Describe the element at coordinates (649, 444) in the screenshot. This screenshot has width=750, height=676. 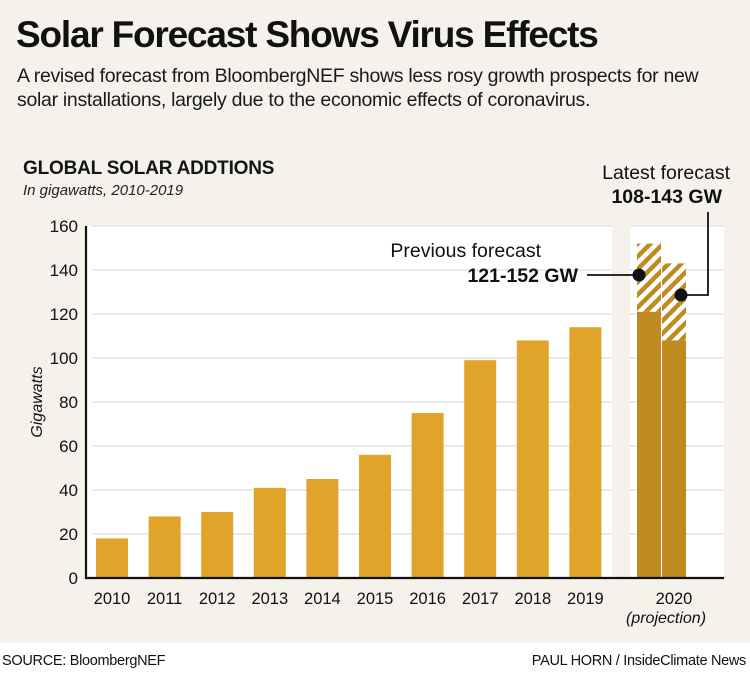
I see `projection-bar-previous` at that location.